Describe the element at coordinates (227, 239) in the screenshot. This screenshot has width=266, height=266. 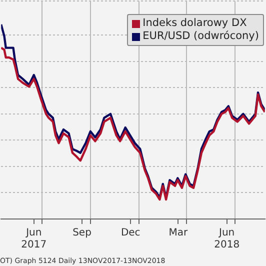
I see `x-tick-label: Jun 2018` at that location.